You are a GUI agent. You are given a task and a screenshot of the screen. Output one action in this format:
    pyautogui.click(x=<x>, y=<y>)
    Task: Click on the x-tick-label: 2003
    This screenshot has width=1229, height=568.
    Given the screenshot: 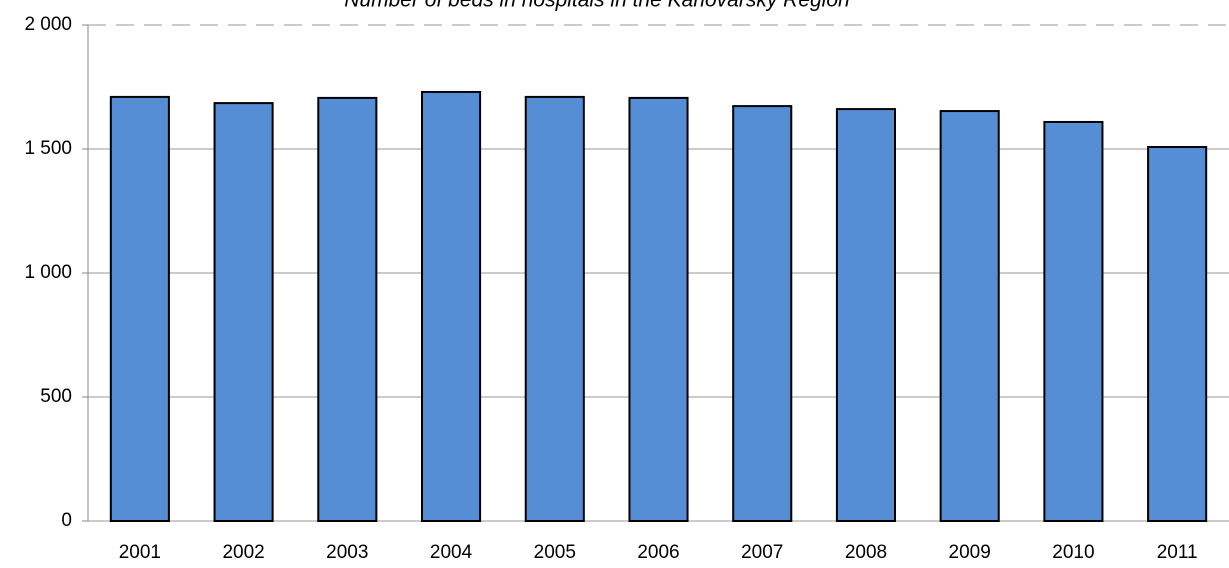 What is the action you would take?
    pyautogui.click(x=347, y=552)
    